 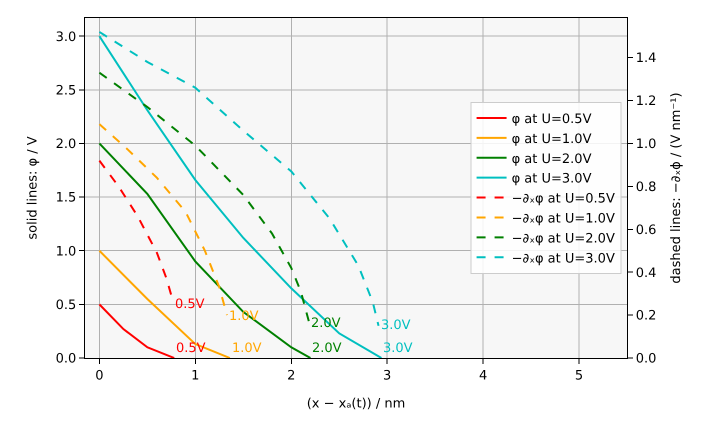 What do you see at coordinates (356, 404) in the screenshot?
I see `x-axis-title: (x − xₐ(t)) / nm` at bounding box center [356, 404].